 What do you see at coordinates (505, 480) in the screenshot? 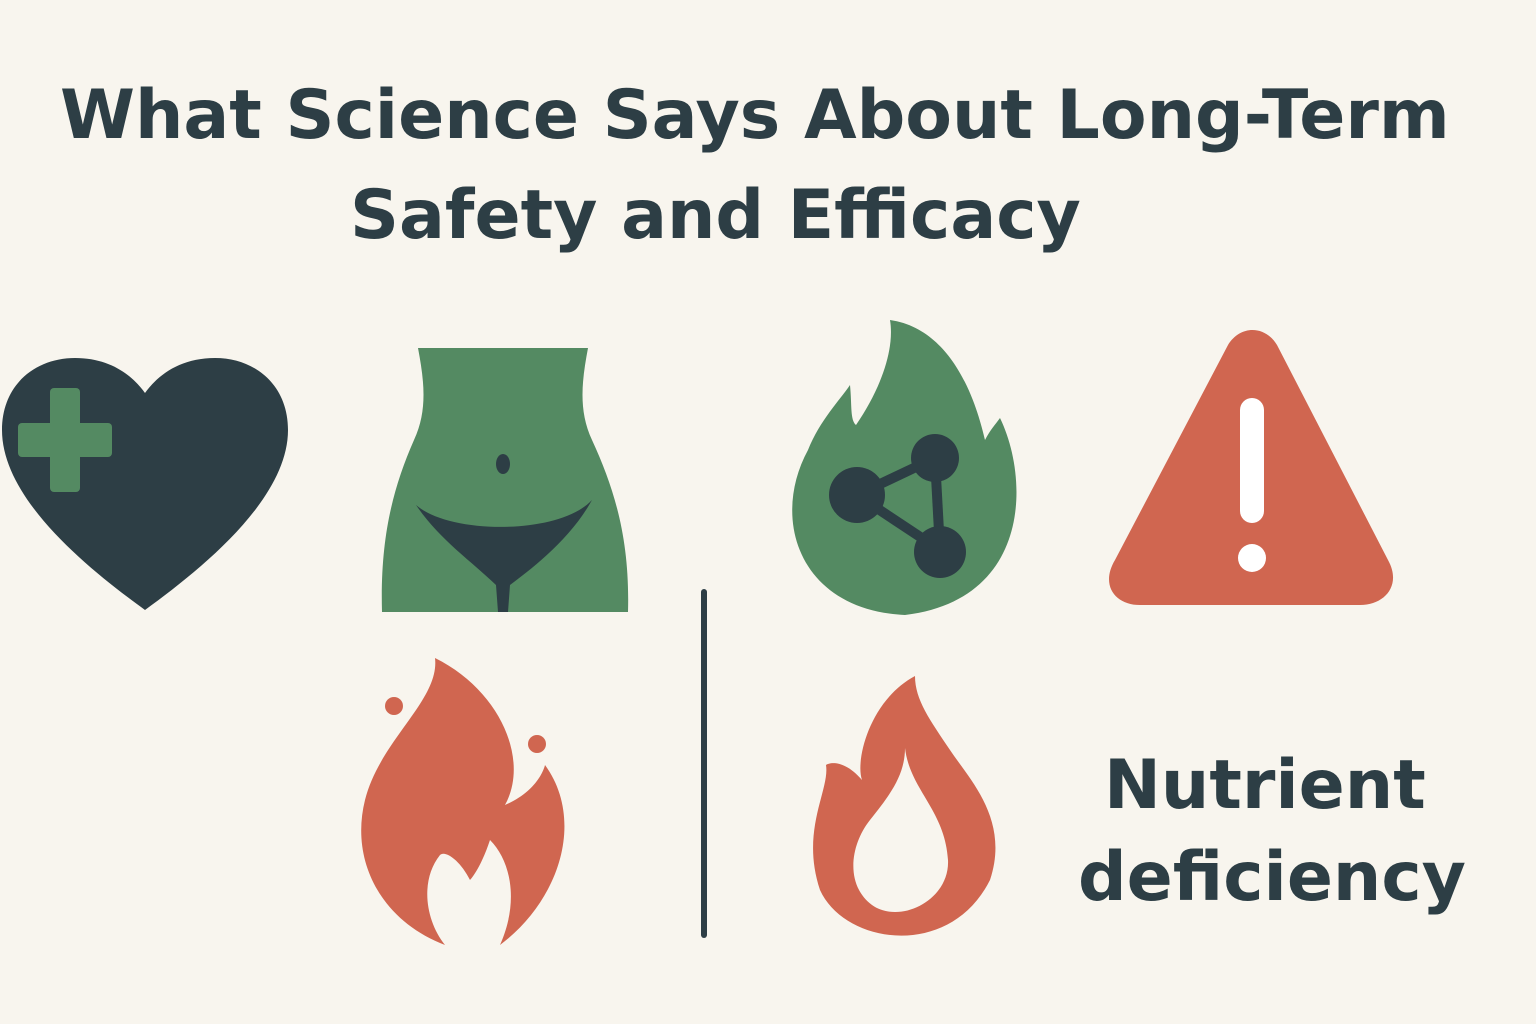
I see `torso-icon` at bounding box center [505, 480].